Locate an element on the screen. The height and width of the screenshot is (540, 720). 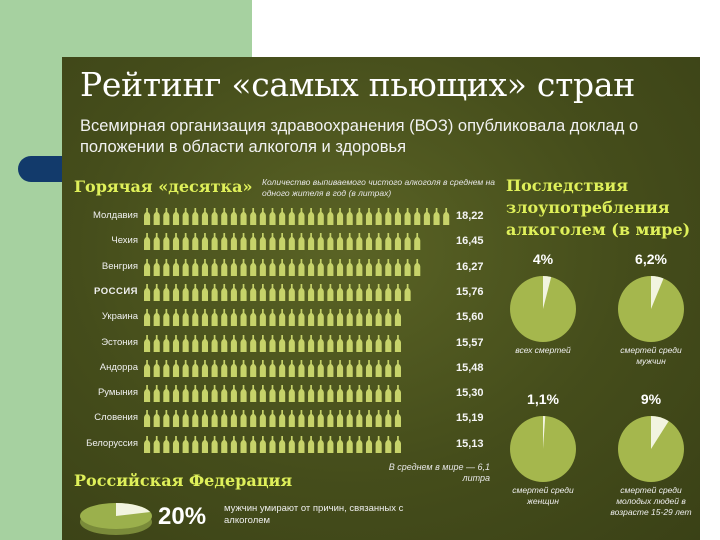
value-label: 16,45 is located at coordinates (470, 241).